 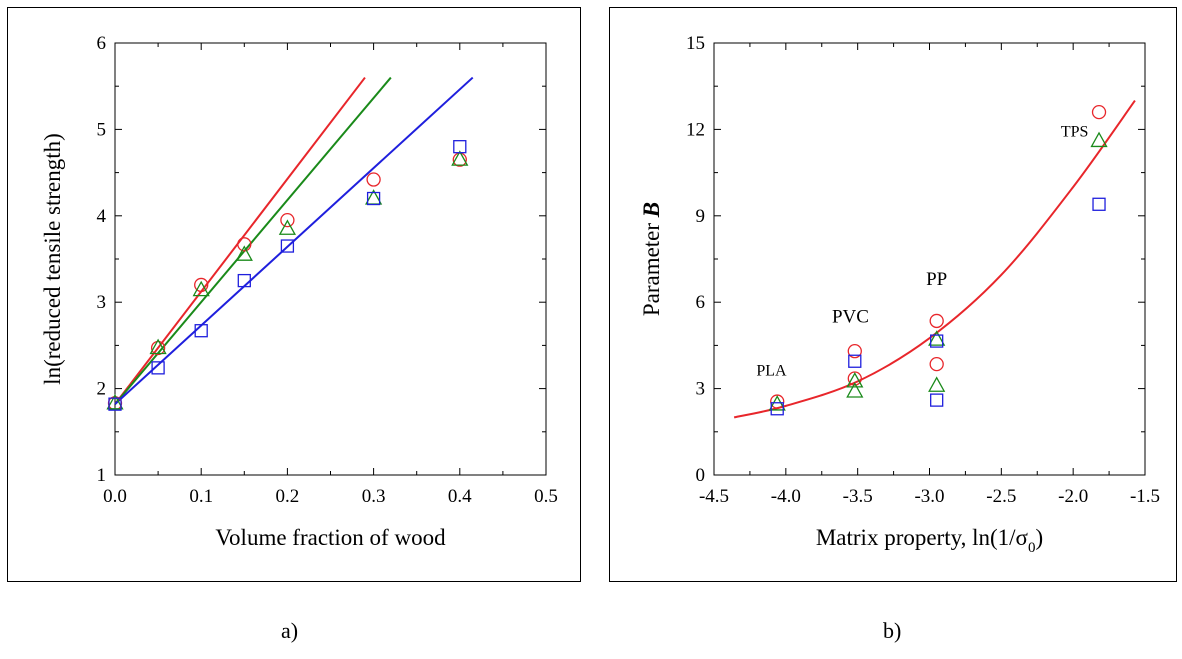 What do you see at coordinates (929, 496) in the screenshot?
I see `x-tick-label: -3.0` at bounding box center [929, 496].